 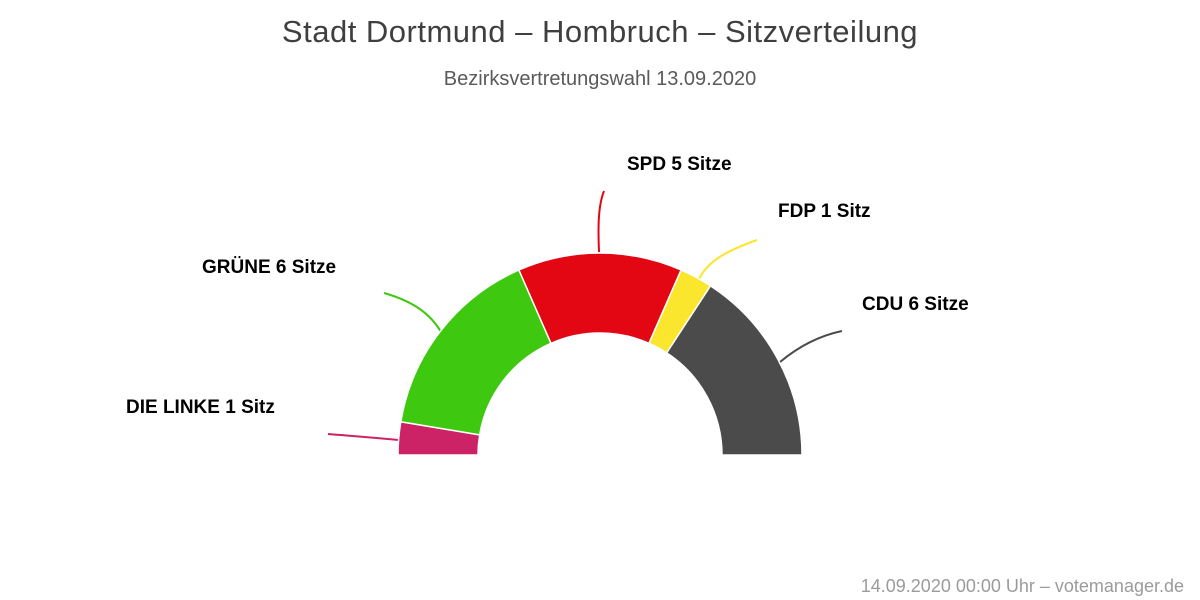 What do you see at coordinates (601, 221) in the screenshot?
I see `connector-spd` at bounding box center [601, 221].